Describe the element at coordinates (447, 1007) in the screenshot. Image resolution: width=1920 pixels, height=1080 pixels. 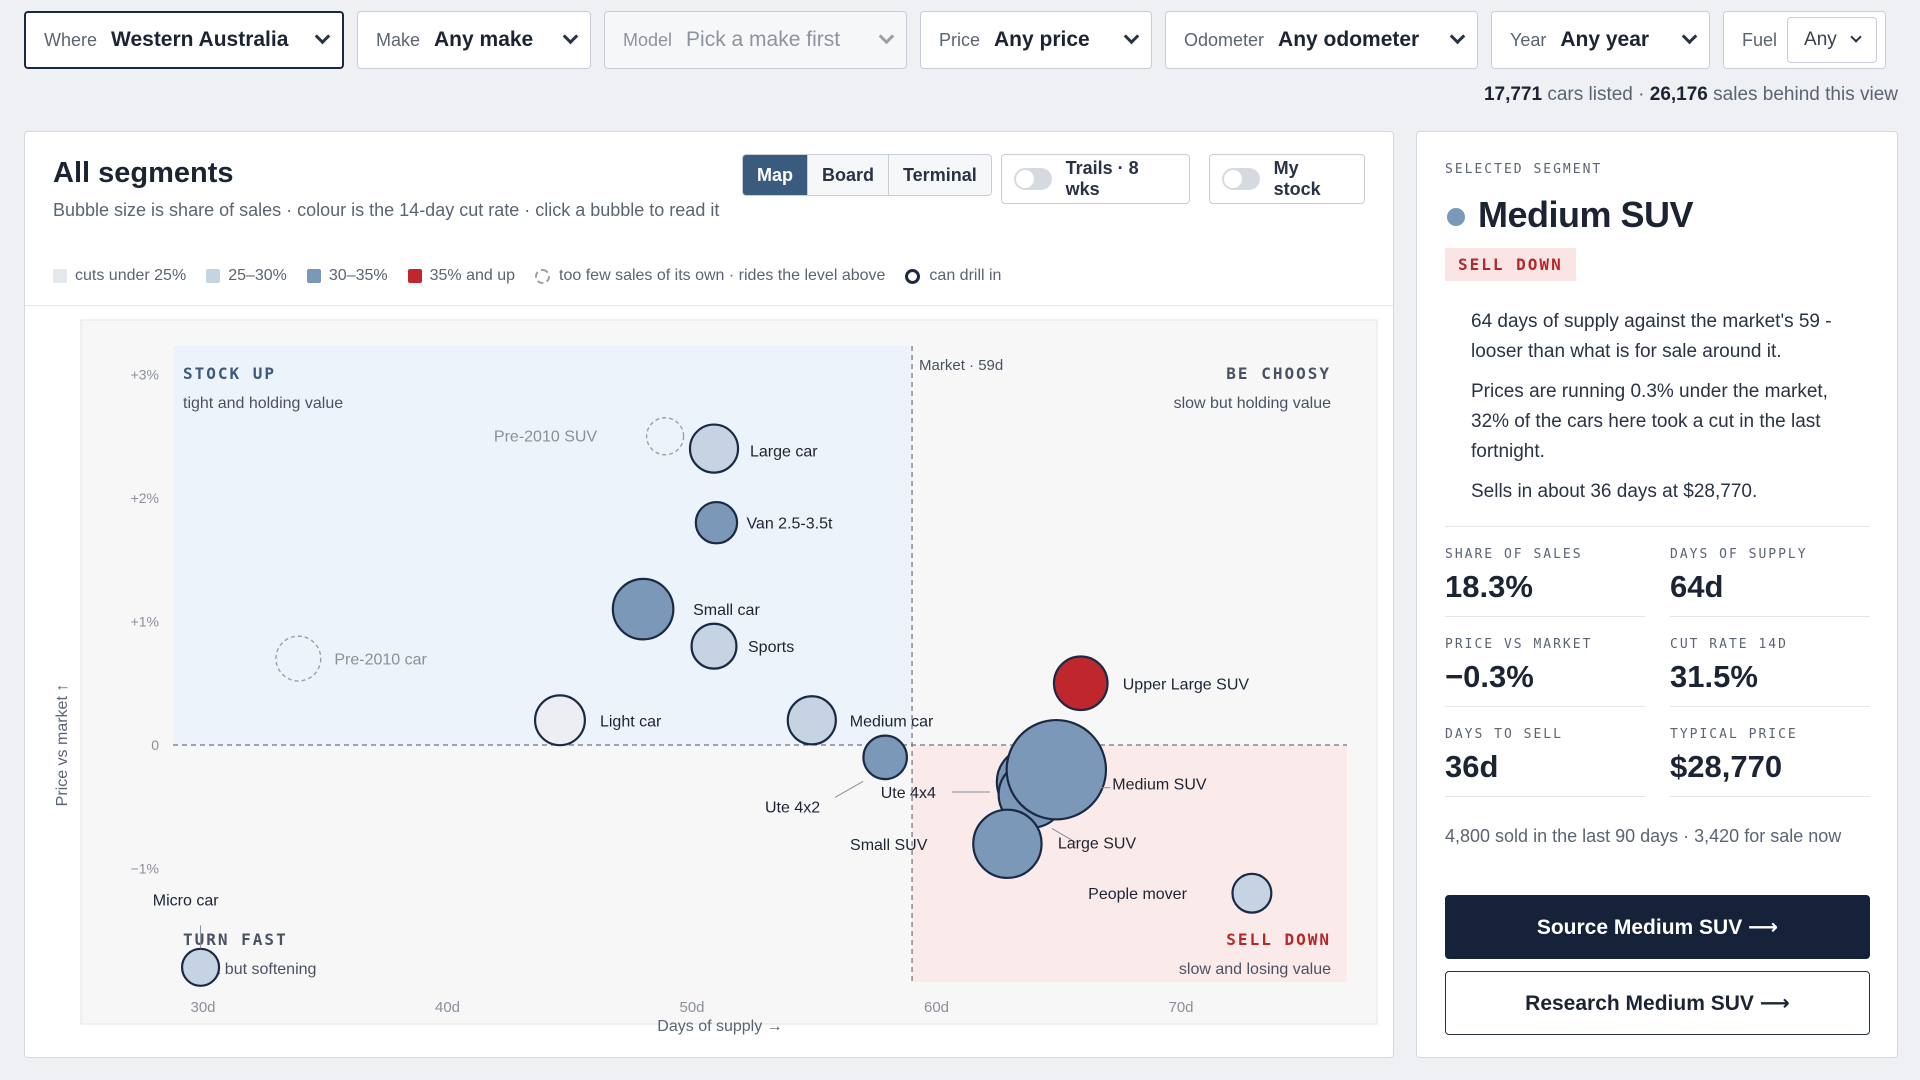
I see `x-tick-label: 40d` at that location.